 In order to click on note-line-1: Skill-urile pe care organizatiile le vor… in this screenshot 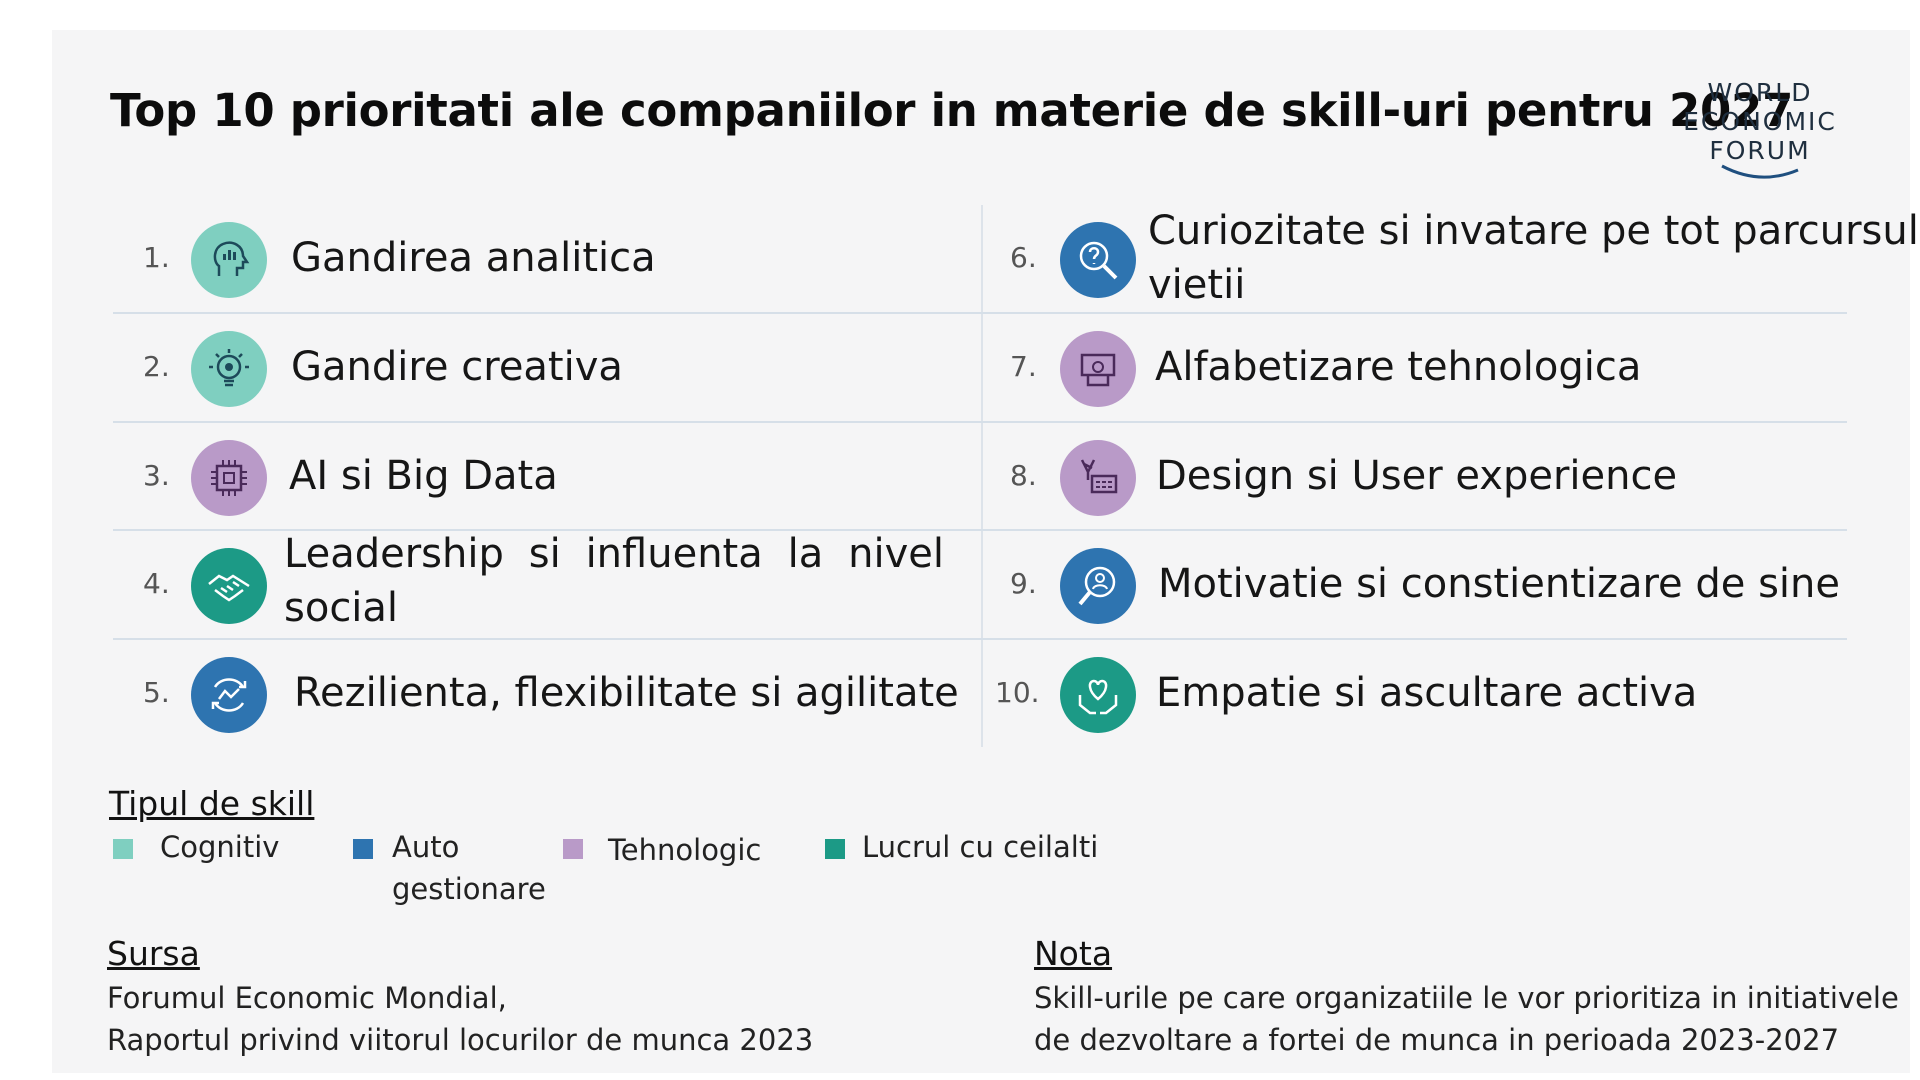, I will do `click(1466, 998)`.